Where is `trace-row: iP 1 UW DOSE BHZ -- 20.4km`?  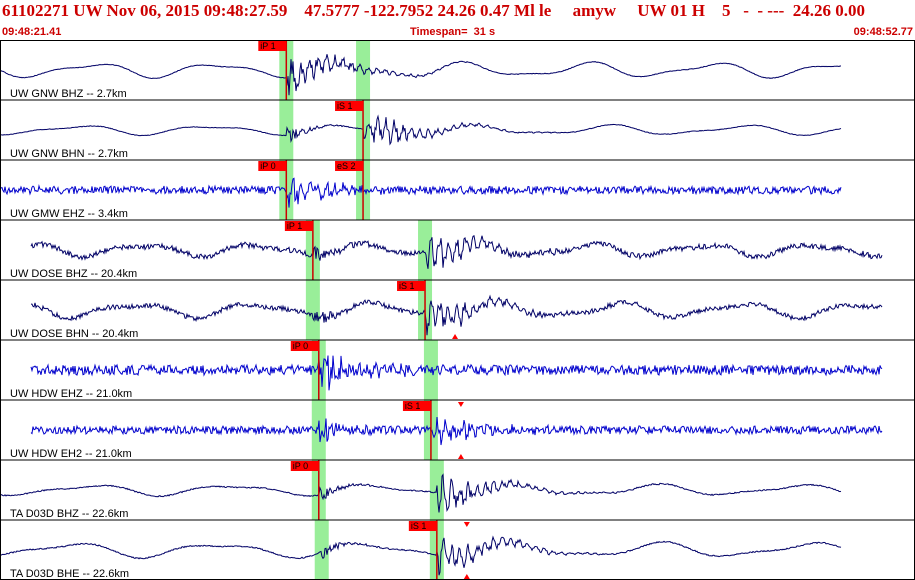
trace-row: iP 1 UW DOSE BHZ -- 20.4km is located at coordinates (457, 249).